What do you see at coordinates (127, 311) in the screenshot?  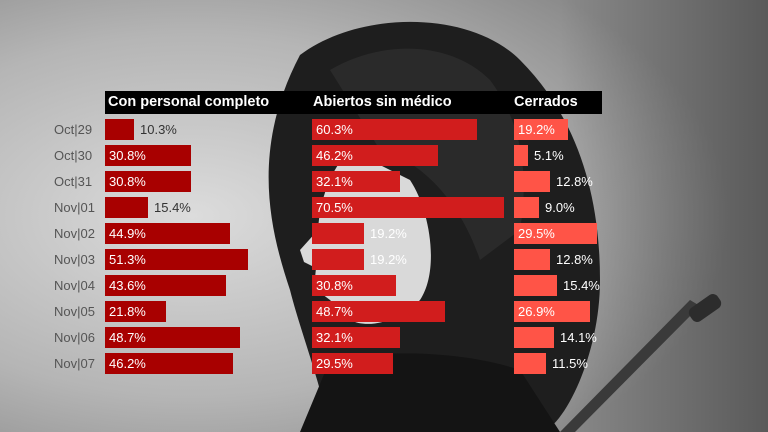 I see `data-label: 21.8%` at bounding box center [127, 311].